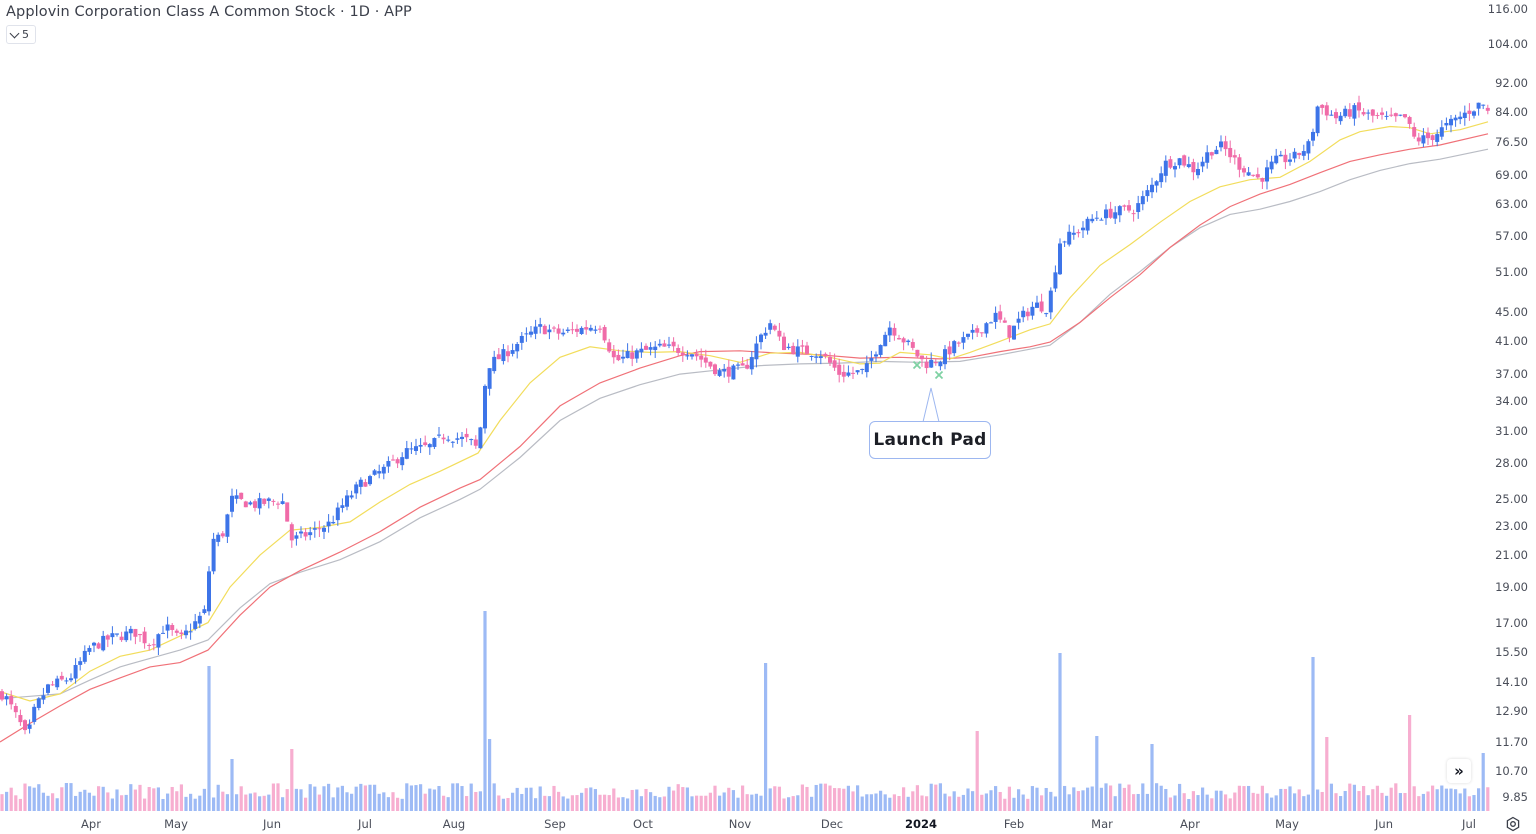 This screenshot has height=834, width=1536. What do you see at coordinates (1511, 652) in the screenshot?
I see `price-axis-label: 15.50` at bounding box center [1511, 652].